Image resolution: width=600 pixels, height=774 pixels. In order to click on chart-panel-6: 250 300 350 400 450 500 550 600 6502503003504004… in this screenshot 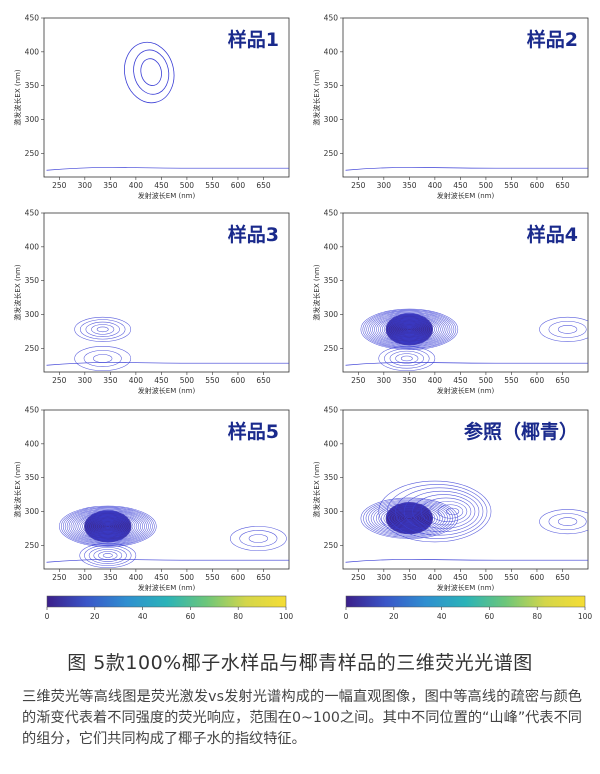, I will do `click(452, 514)`.